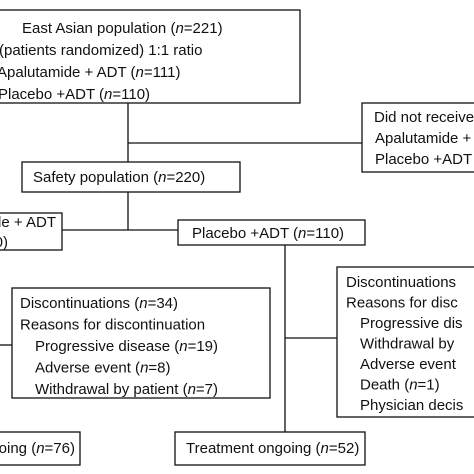 The image size is (474, 474). I want to click on text-segment: Death (, so click(384, 384).